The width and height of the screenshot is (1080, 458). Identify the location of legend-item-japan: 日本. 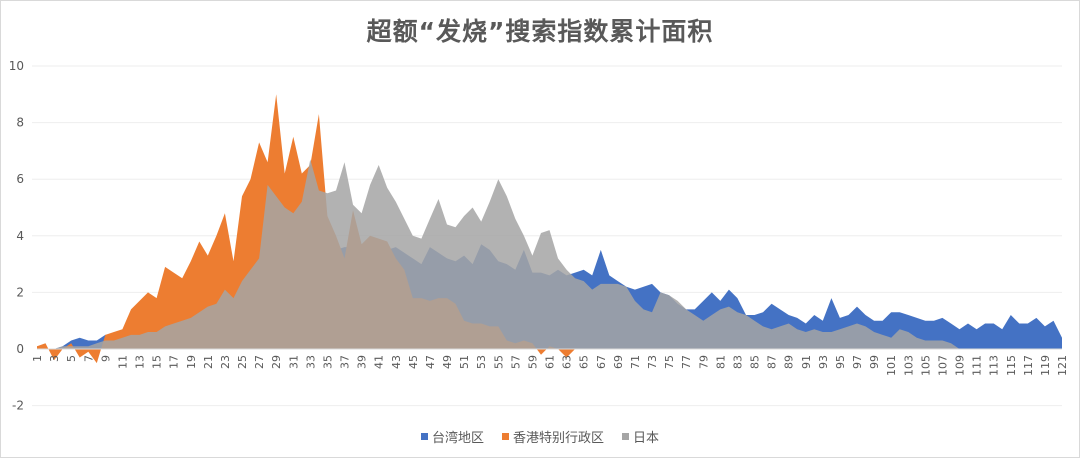
(640, 436).